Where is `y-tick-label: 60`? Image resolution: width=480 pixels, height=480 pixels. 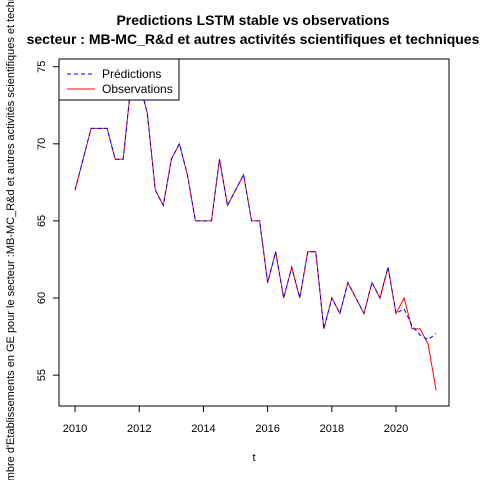 y-tick-label: 60 is located at coordinates (42, 298).